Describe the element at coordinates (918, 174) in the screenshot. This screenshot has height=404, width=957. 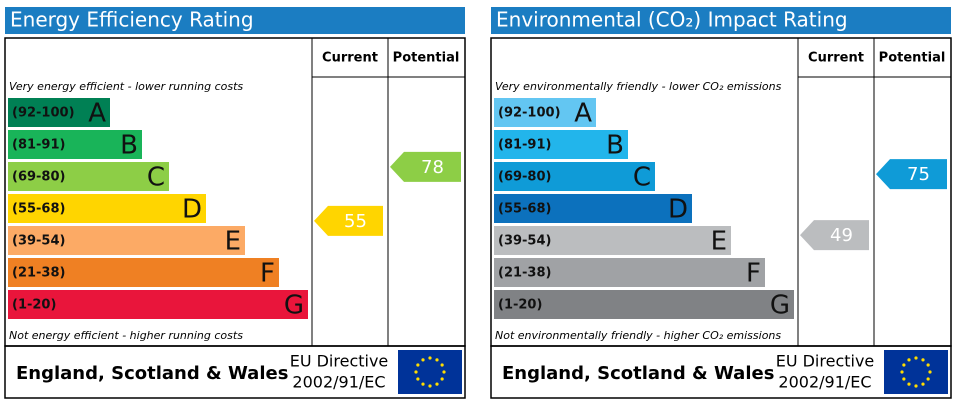
I see `potential-value: 75` at that location.